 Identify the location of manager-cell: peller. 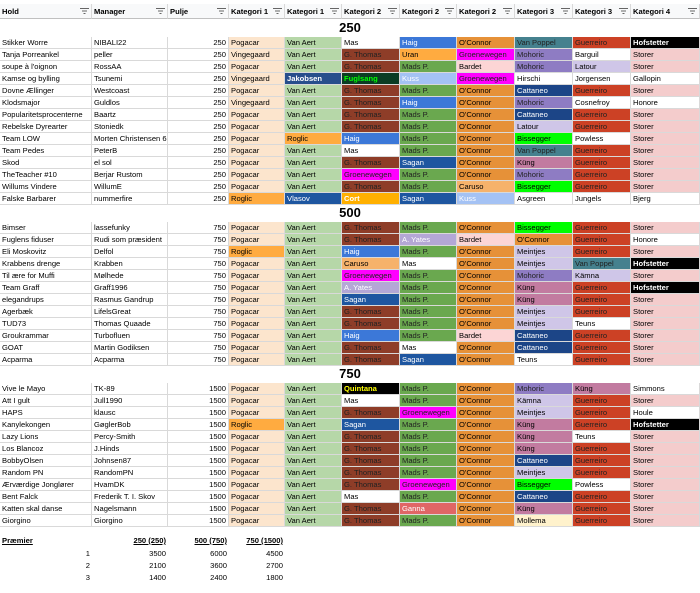
(130, 55).